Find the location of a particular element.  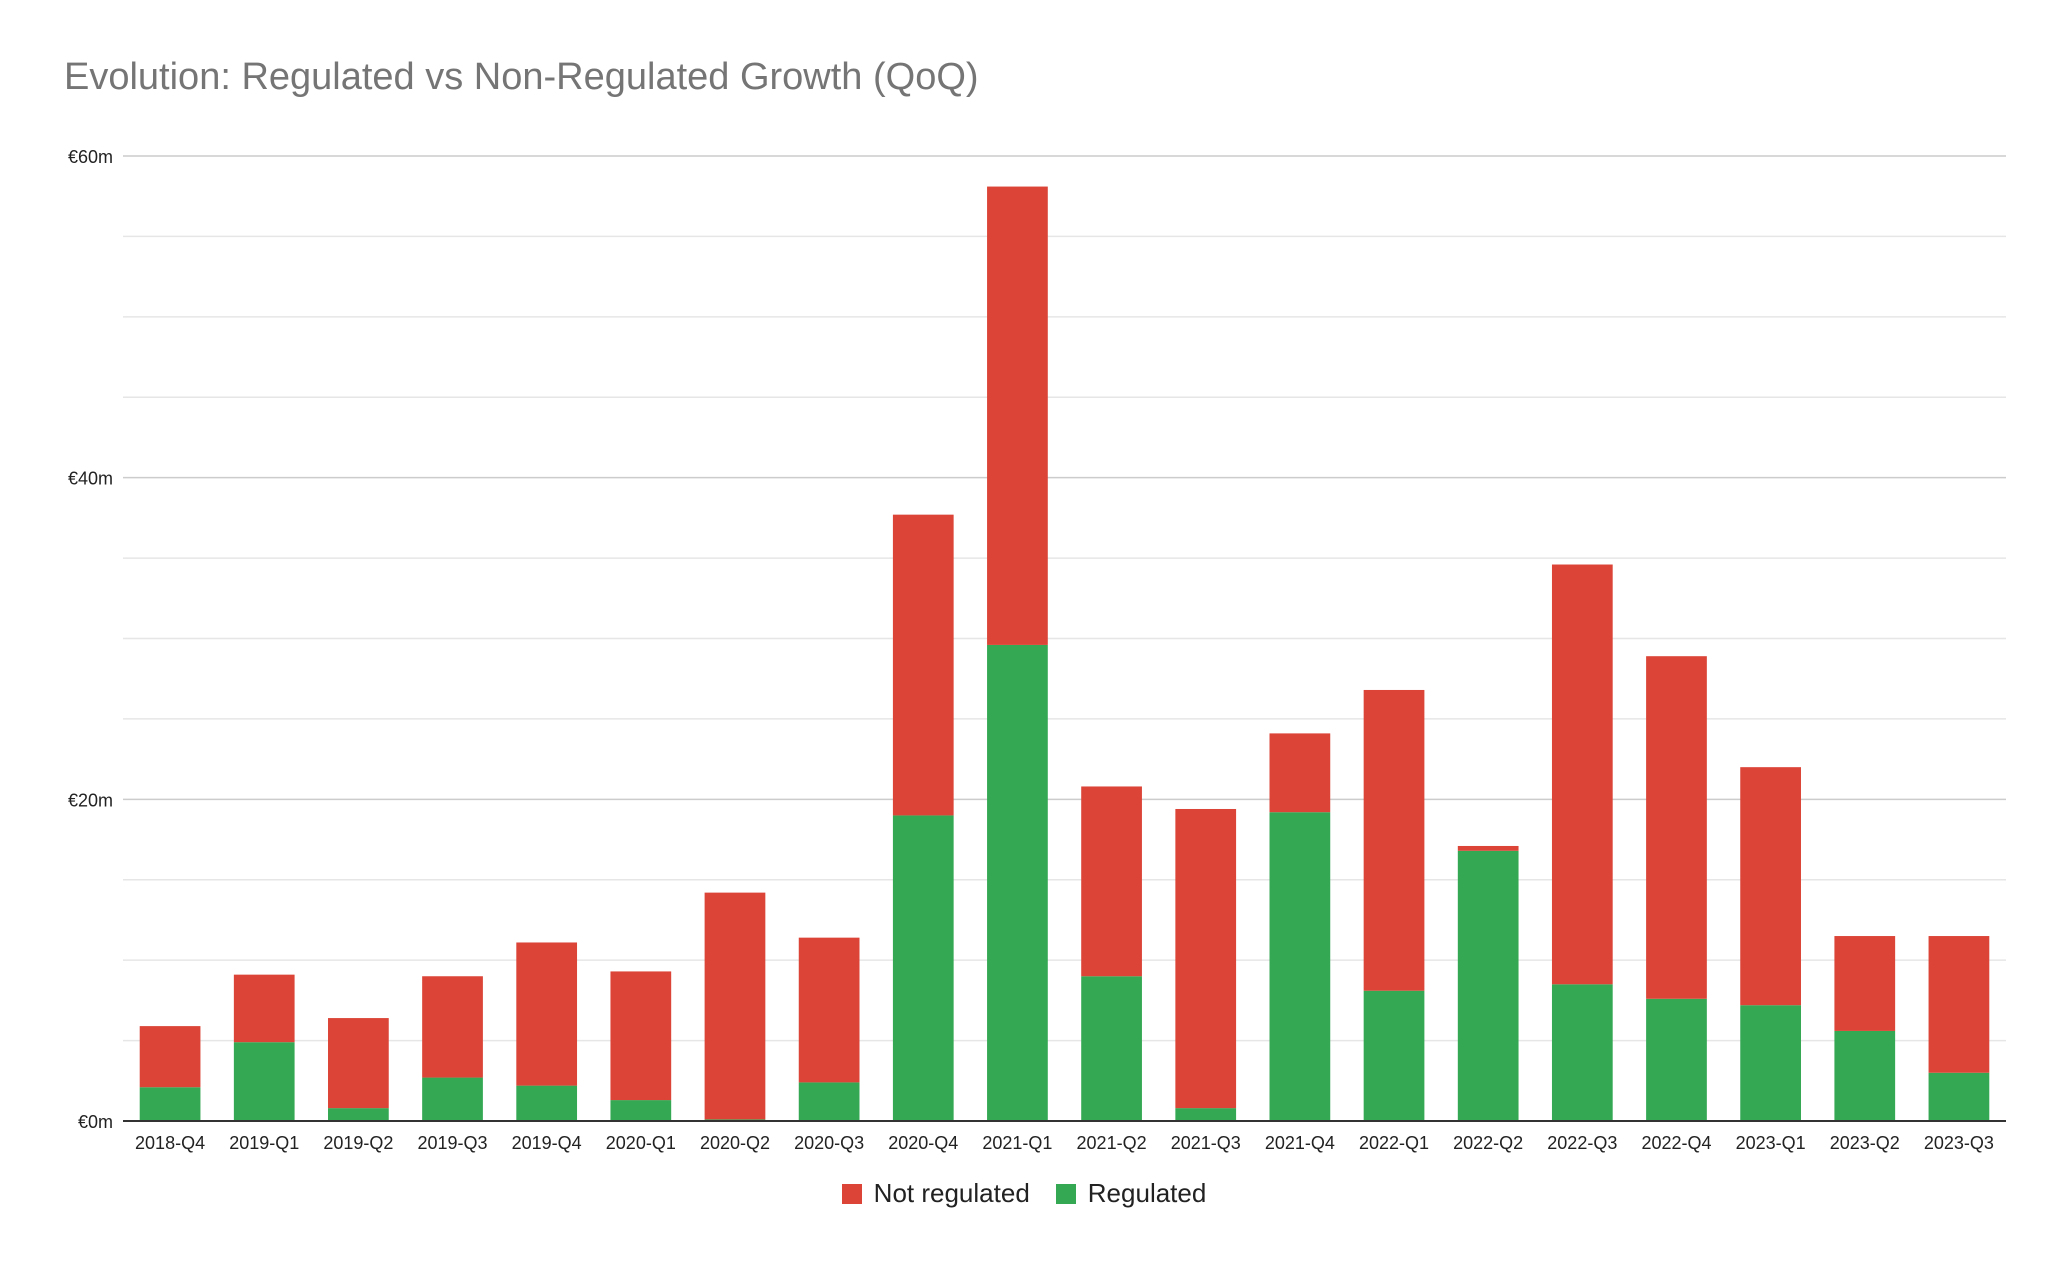

legend-swatch-not-regulated is located at coordinates (851, 1193).